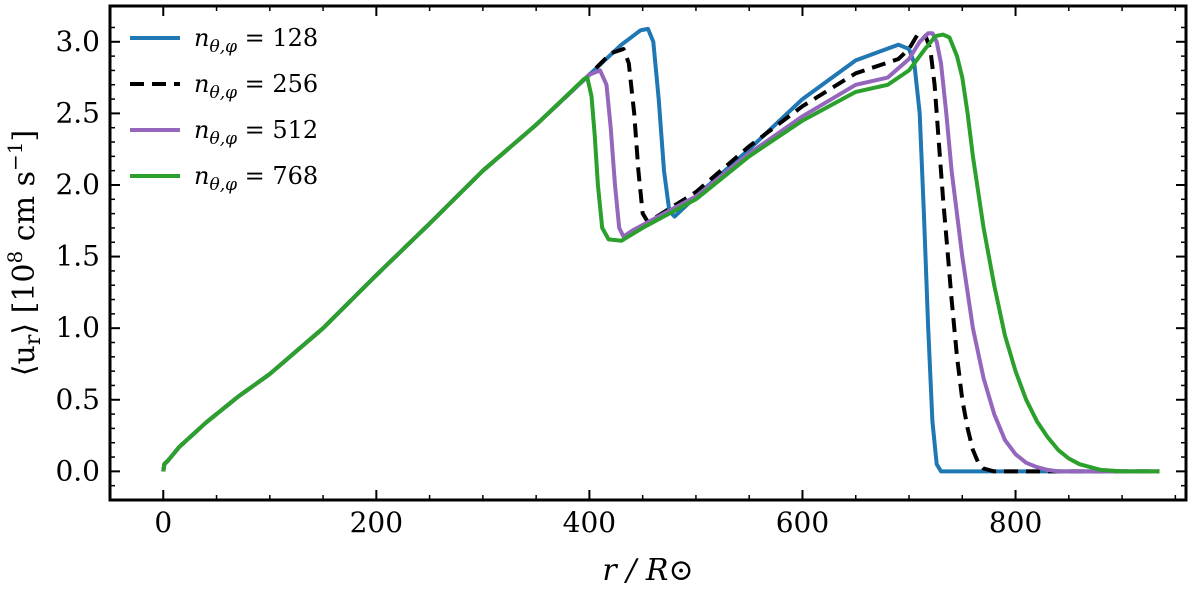 The image size is (1200, 591). Describe the element at coordinates (77, 327) in the screenshot. I see `y-tick-label: 1.0` at that location.